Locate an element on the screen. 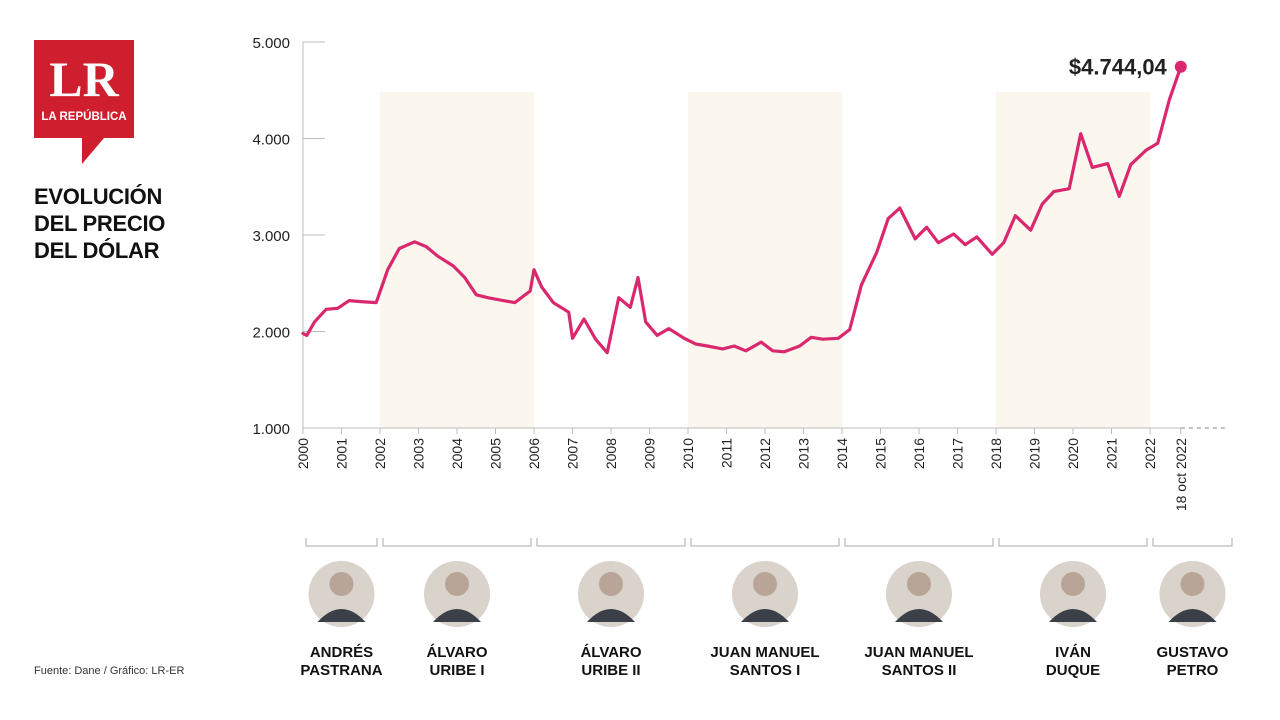  x-tick-label: 2007 is located at coordinates (573, 453).